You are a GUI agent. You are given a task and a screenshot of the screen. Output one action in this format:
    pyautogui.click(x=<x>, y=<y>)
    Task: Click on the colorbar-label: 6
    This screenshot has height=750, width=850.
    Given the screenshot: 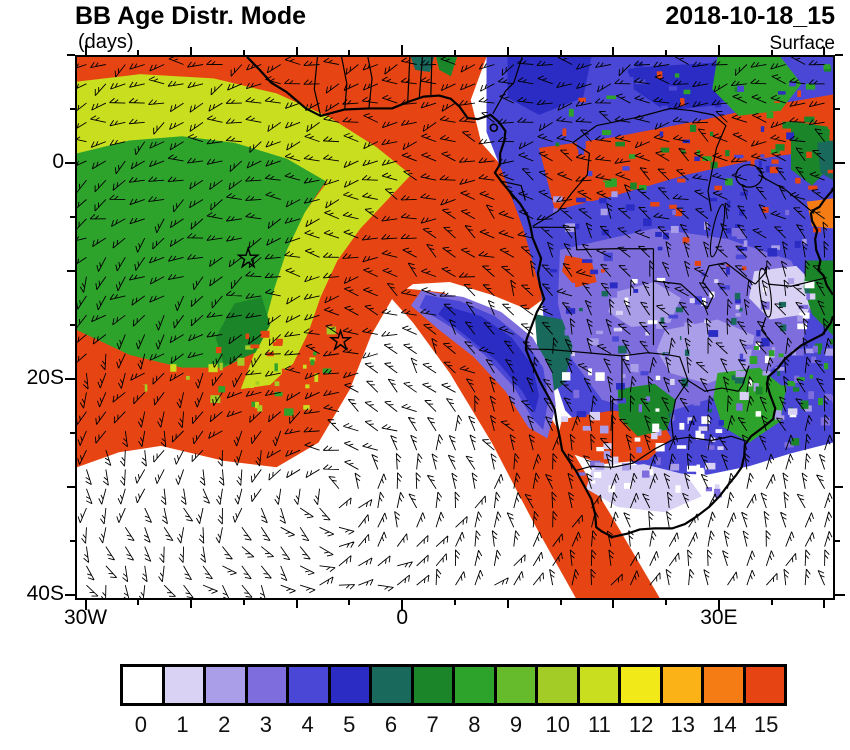 What is the action you would take?
    pyautogui.click(x=391, y=724)
    